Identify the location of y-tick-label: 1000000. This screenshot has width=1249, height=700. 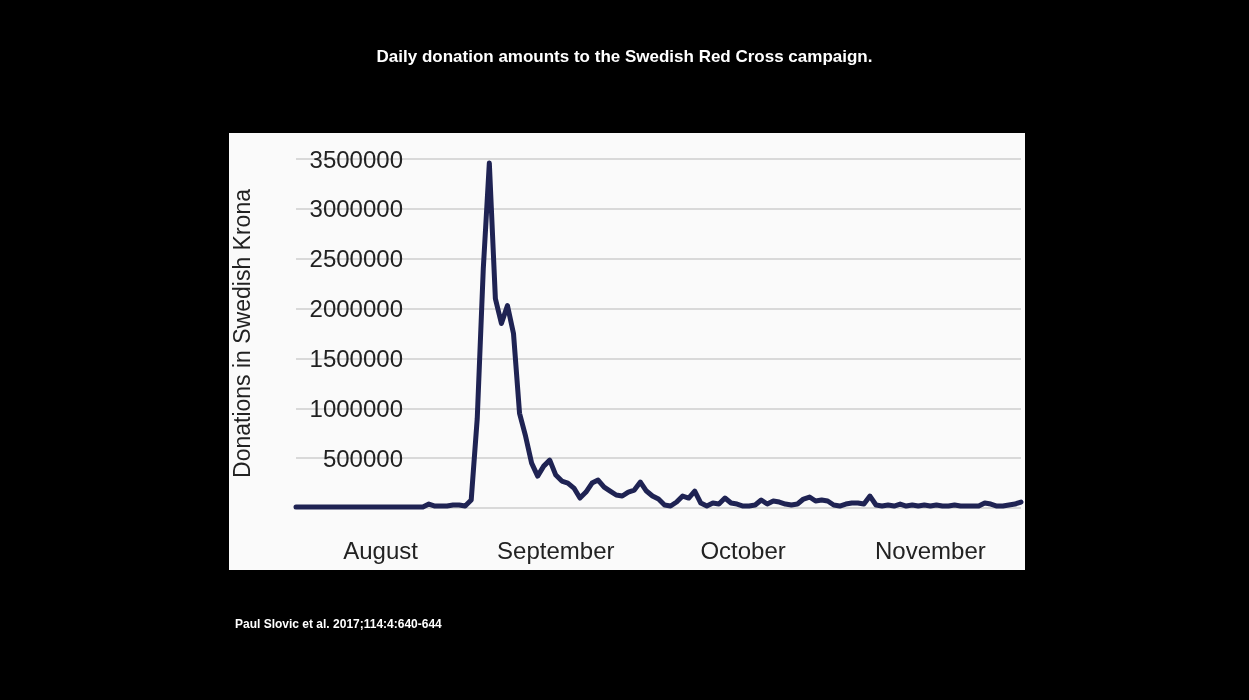
(356, 408).